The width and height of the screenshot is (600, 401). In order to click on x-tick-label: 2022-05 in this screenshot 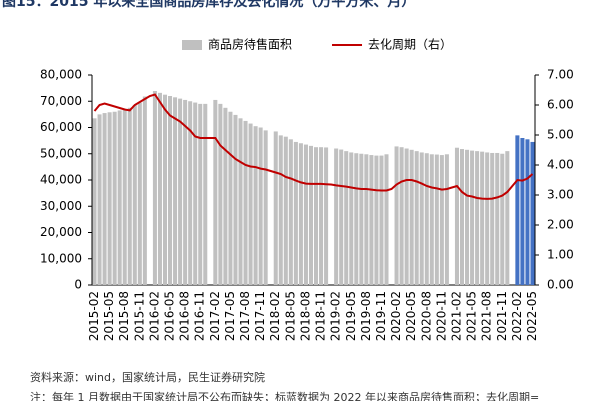, I will do `click(532, 316)`.